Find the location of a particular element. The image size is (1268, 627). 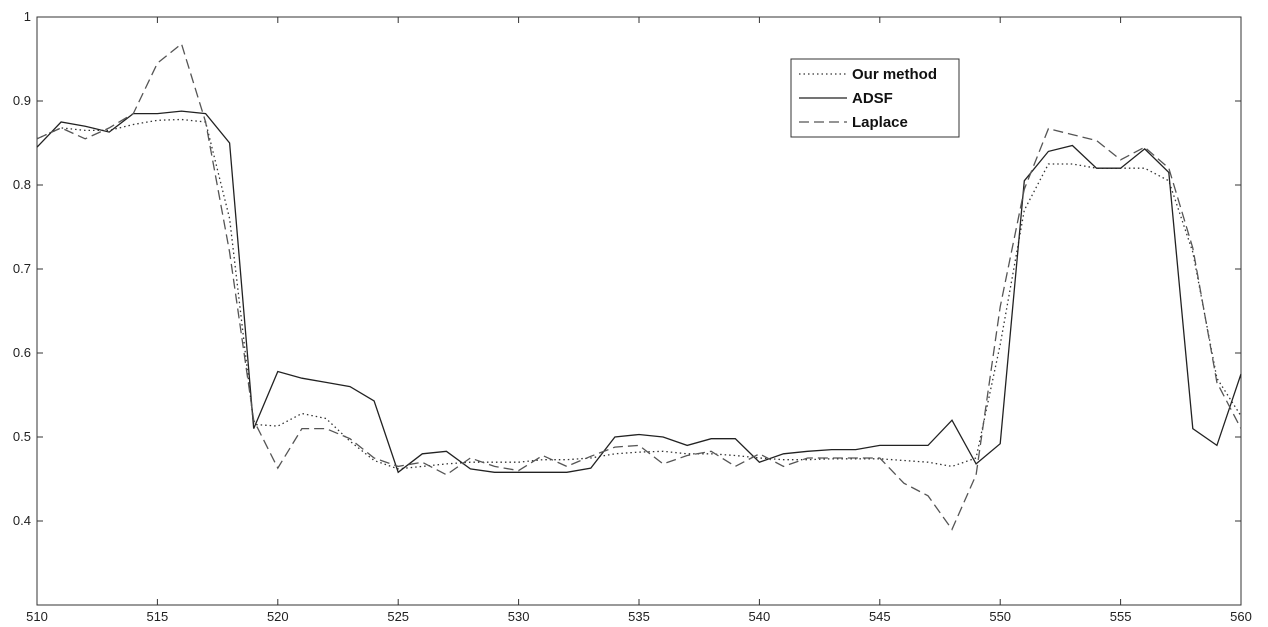

x-tick-label: 560 is located at coordinates (1241, 616).